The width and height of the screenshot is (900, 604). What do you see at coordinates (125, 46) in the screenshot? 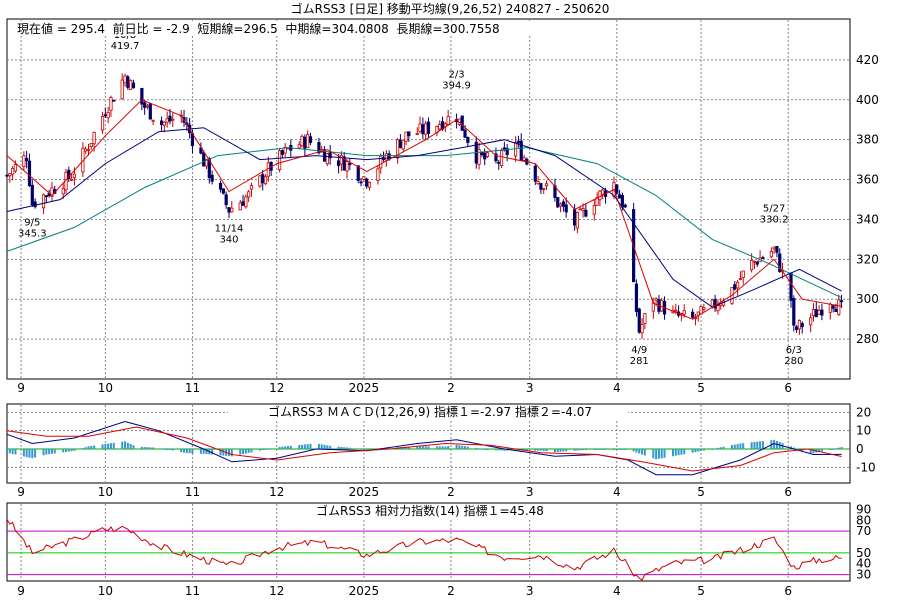
I see `annotation-value: 419.7` at bounding box center [125, 46].